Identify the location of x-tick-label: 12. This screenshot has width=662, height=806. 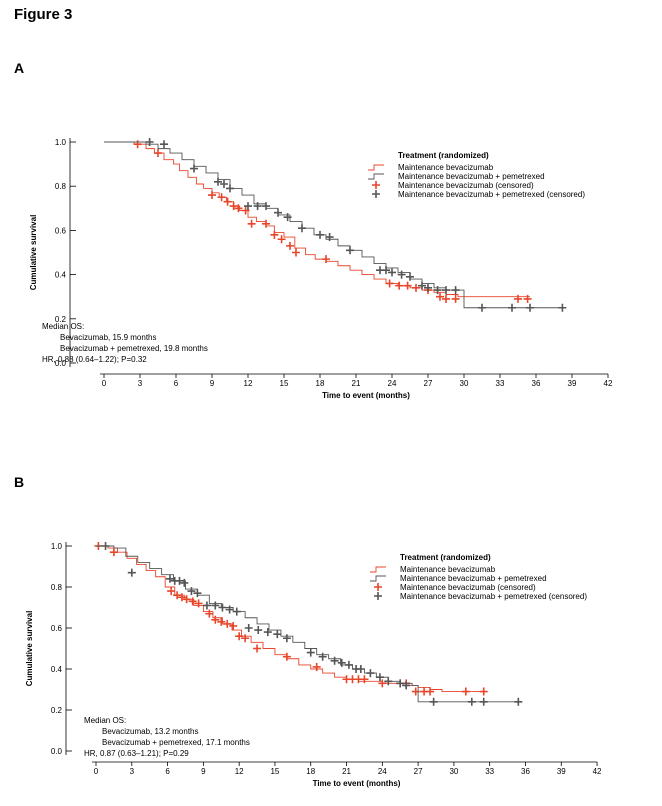
(248, 383).